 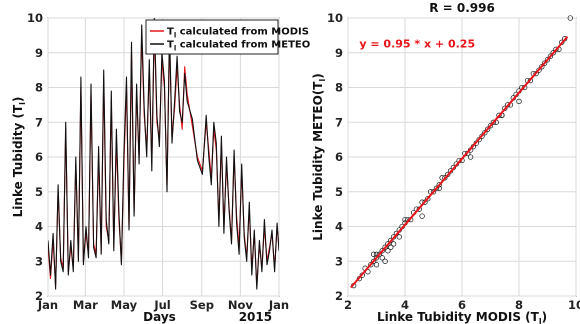 I want to click on left-year-label: 2015, so click(x=255, y=317).